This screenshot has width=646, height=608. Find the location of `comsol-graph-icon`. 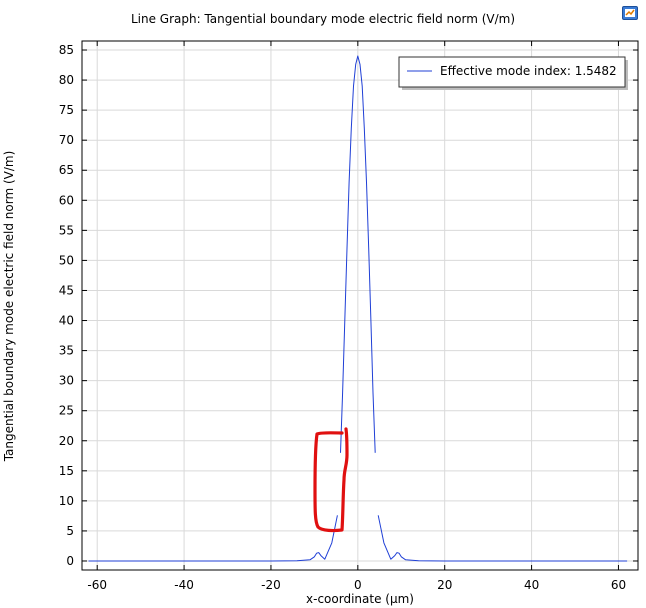

comsol-graph-icon is located at coordinates (630, 13).